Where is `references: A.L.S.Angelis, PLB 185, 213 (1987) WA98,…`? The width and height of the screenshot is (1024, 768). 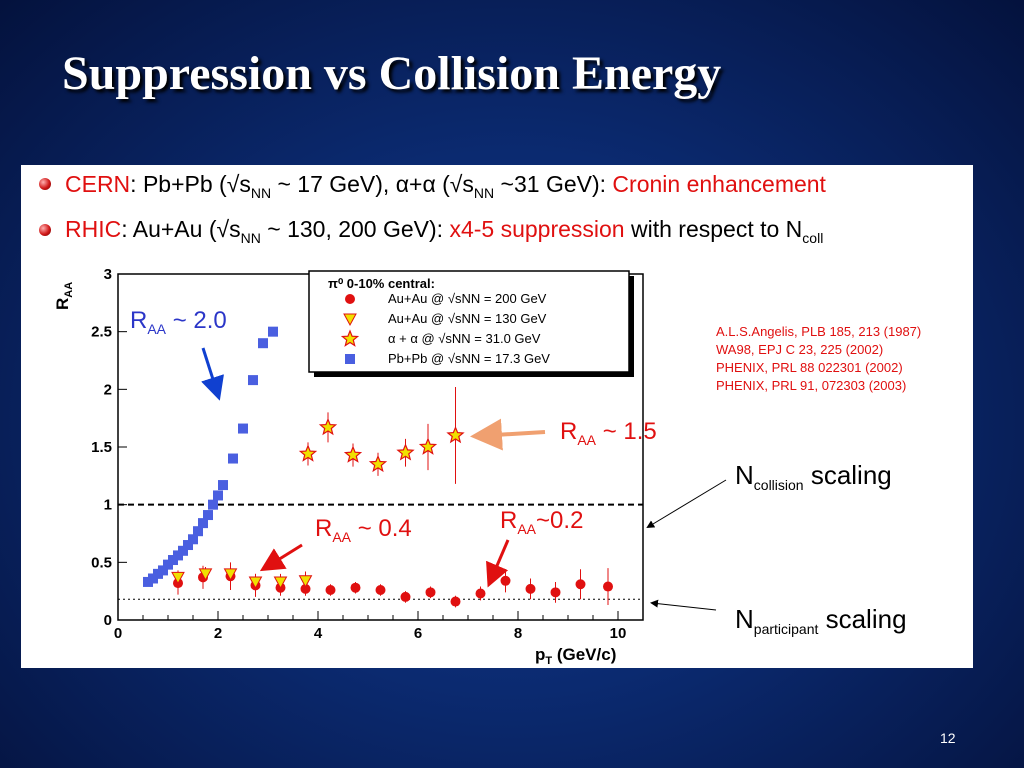 references: A.L.S.Angelis, PLB 185, 213 (1987) WA98,… is located at coordinates (818, 359).